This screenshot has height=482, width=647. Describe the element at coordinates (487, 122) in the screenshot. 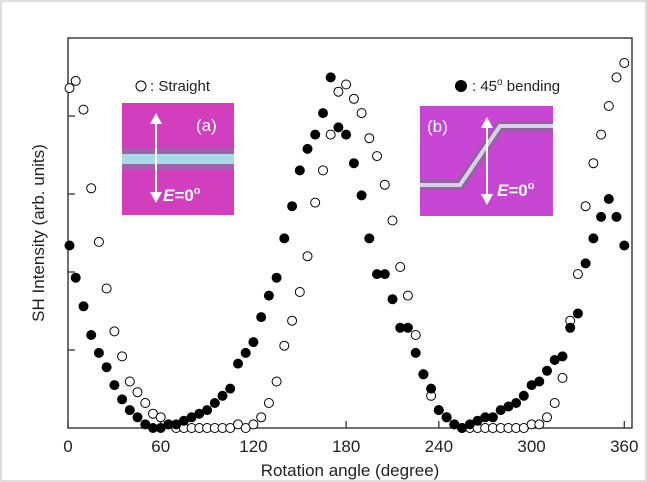

I see `polarization-arrow-b-head-up` at that location.